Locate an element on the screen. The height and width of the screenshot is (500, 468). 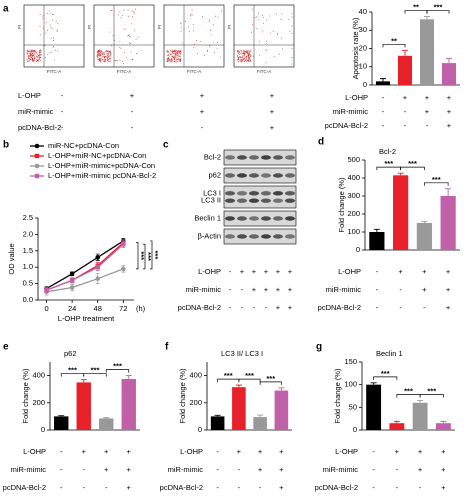
x-unit: (h) is located at coordinates (141, 308).